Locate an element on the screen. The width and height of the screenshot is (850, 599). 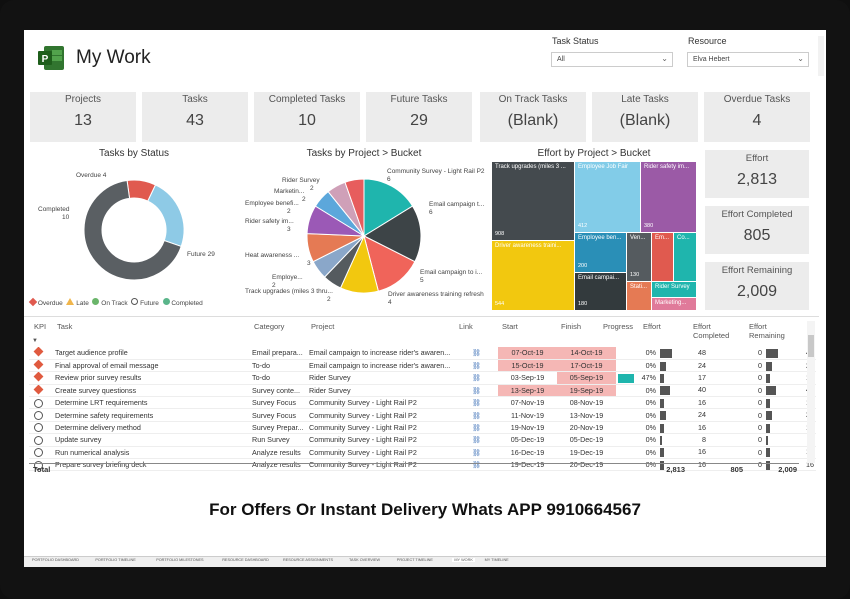
col-effort-remaining: Effort Remaining is located at coordinates (767, 331).